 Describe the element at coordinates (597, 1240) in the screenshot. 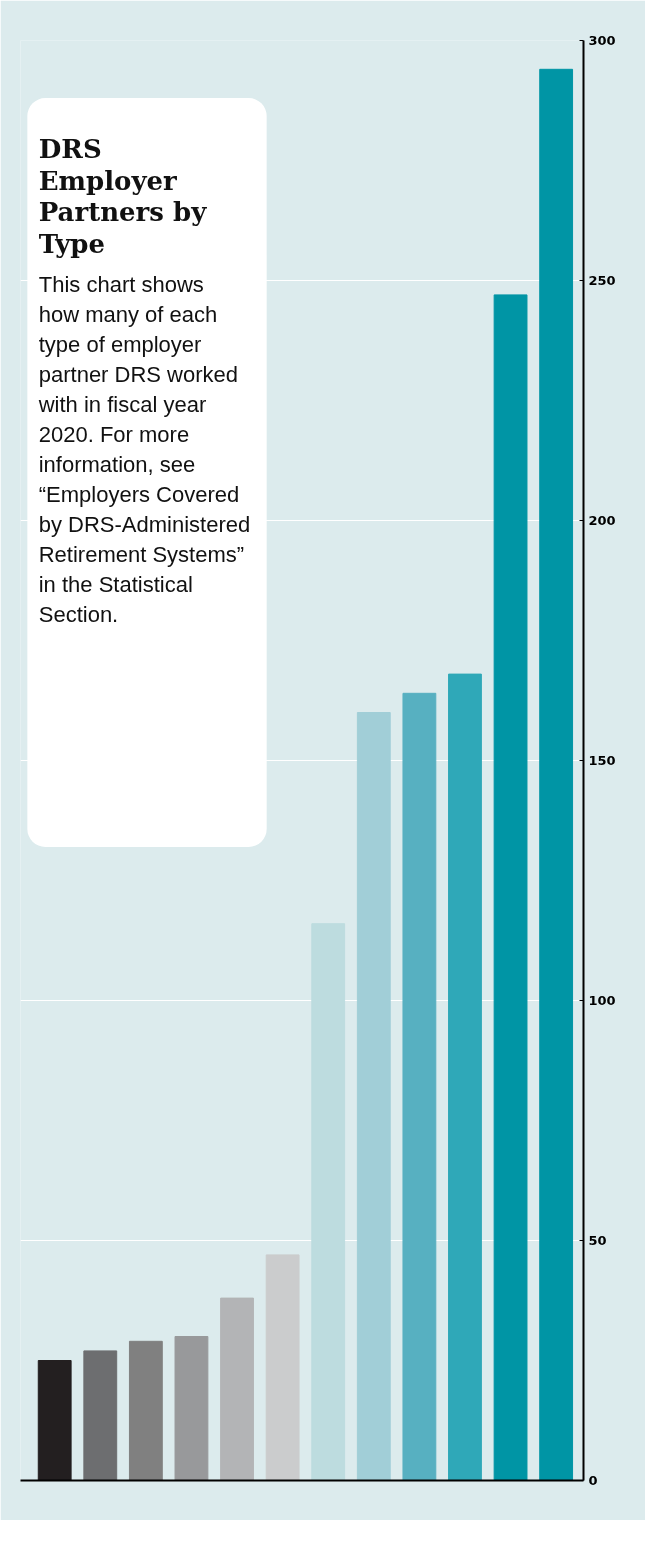

I see `y-tick-label: 50` at that location.